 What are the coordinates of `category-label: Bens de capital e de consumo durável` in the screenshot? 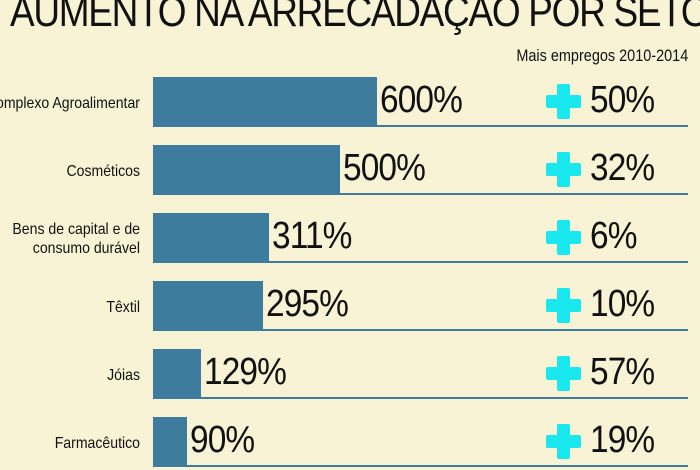 It's located at (76, 239).